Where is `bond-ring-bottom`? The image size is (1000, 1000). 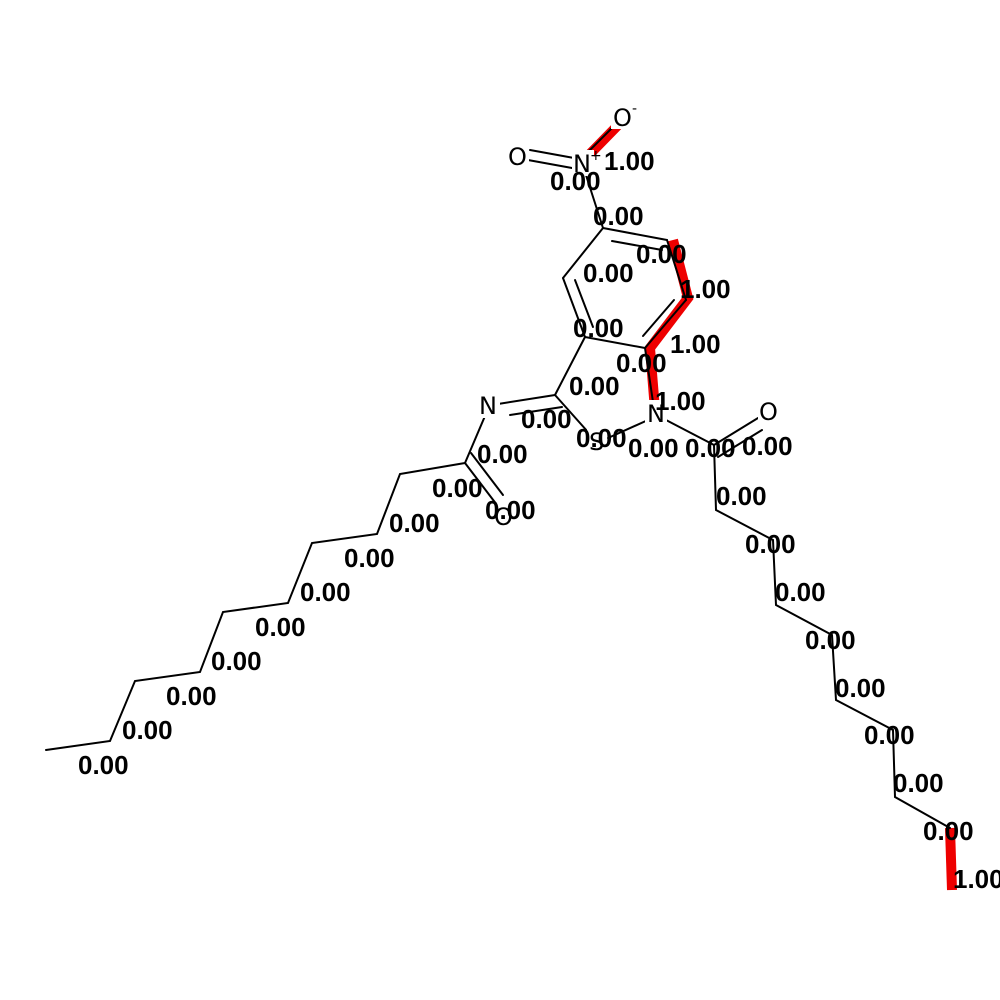
bond-ring-bottom is located at coordinates (615, 342).